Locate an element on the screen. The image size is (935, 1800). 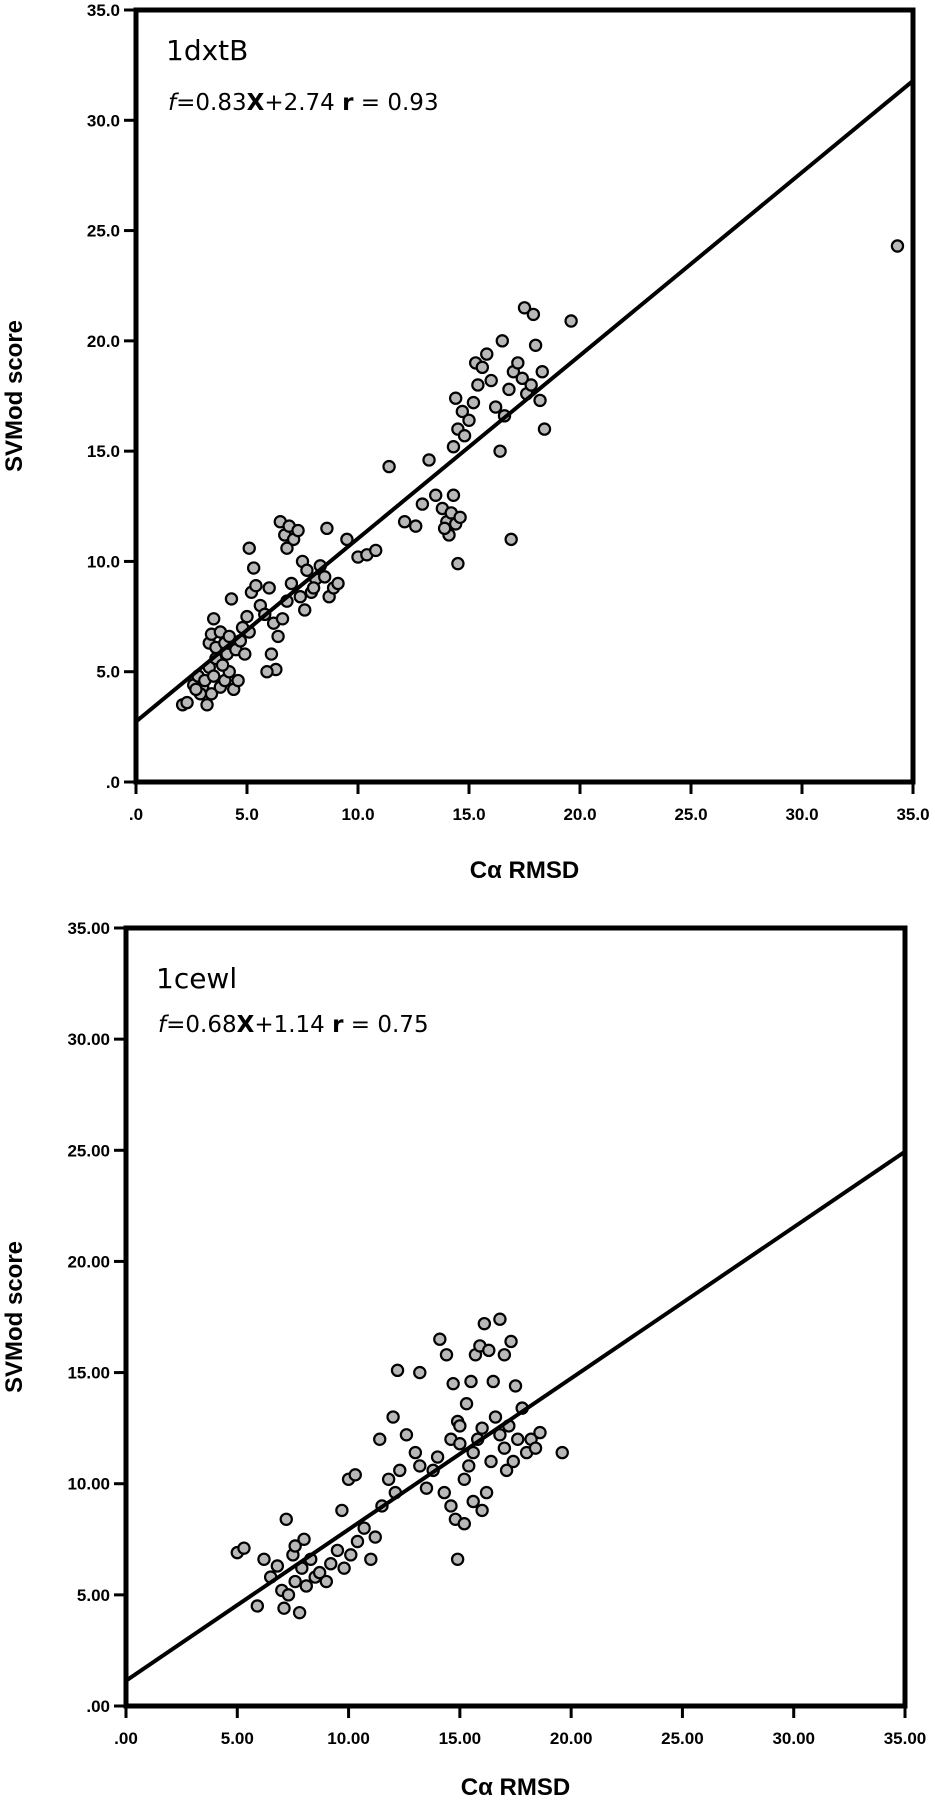
equation-r-value: = 0.75 is located at coordinates (385, 1025).